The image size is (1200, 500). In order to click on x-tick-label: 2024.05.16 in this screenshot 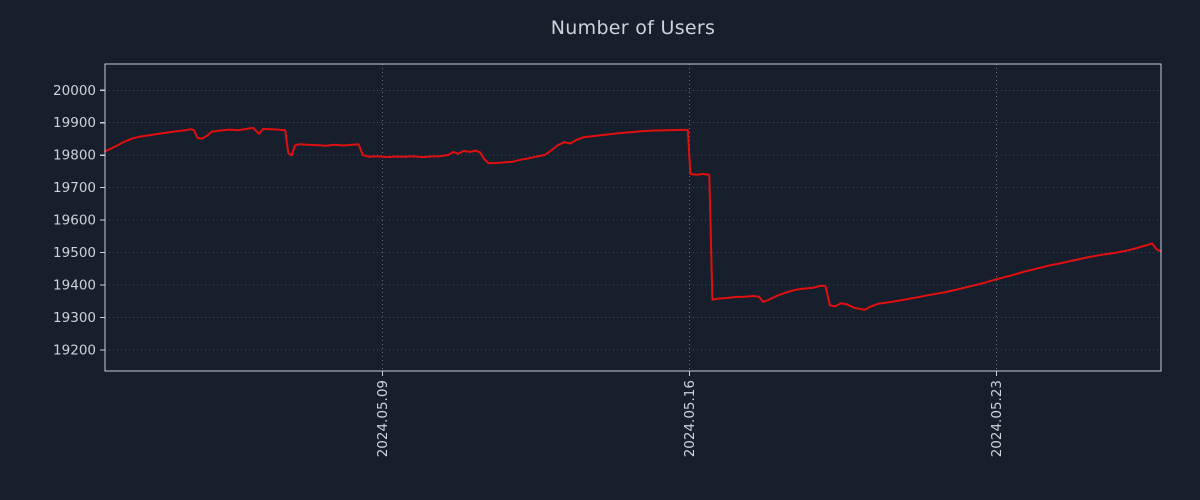, I will do `click(690, 418)`.